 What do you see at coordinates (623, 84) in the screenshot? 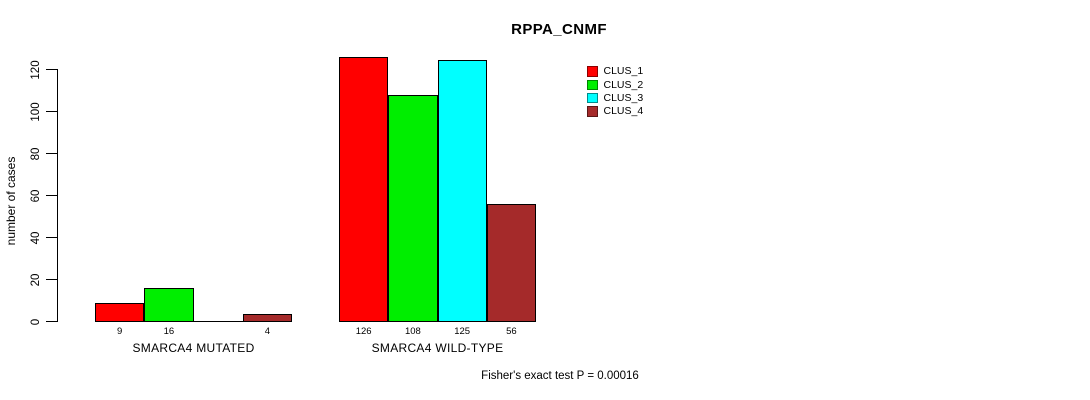
I see `legend-item-label: CLUS_2` at bounding box center [623, 84].